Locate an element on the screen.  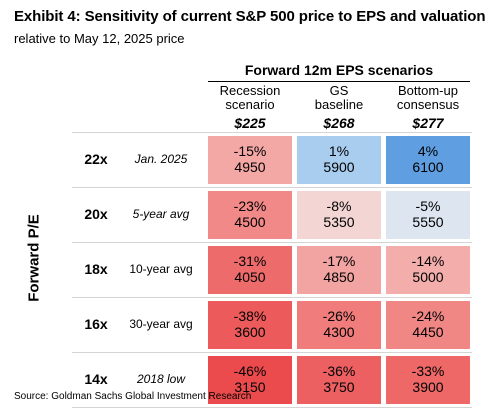
pe-reference-label: Jan. 2025 is located at coordinates (161, 159).